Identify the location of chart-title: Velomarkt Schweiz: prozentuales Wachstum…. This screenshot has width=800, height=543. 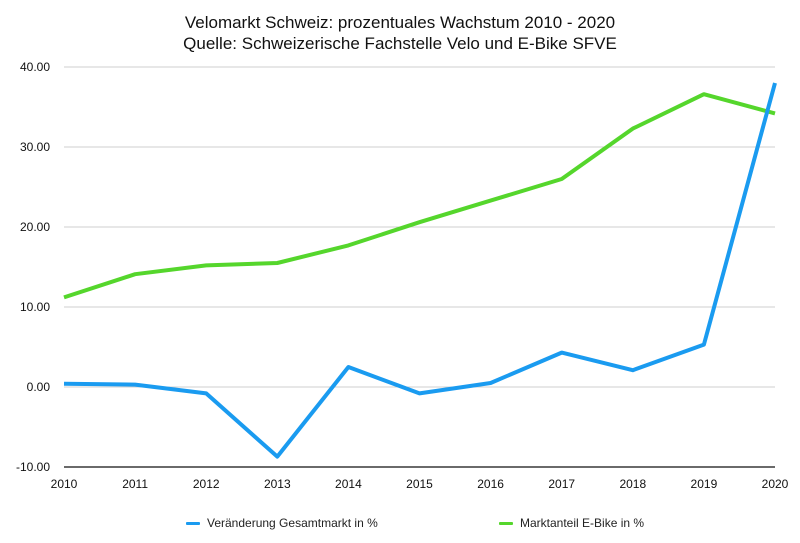
(400, 22).